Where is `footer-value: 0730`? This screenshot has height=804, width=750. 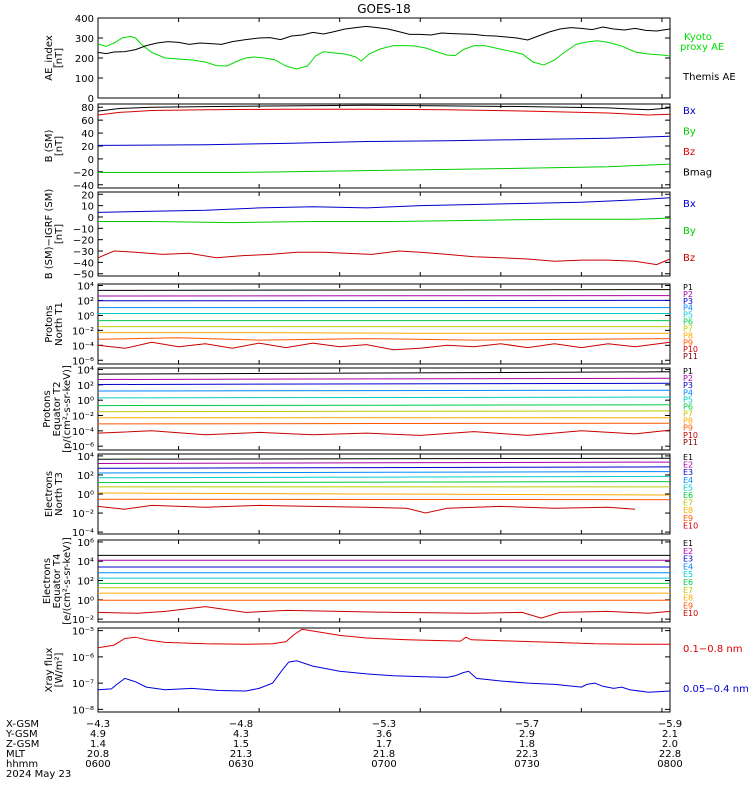 footer-value: 0730 is located at coordinates (526, 764).